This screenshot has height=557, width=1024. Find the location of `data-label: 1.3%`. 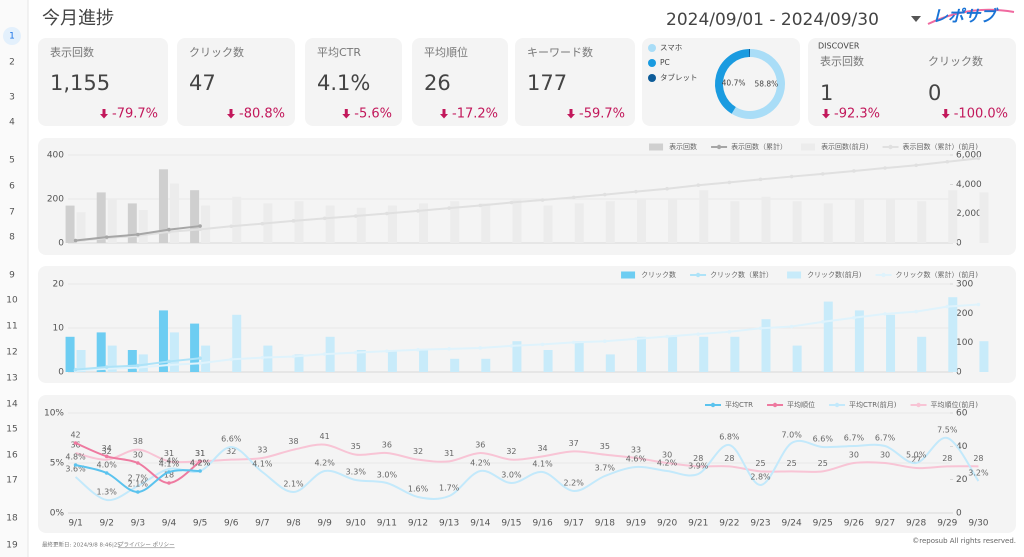

data-label: 1.3% is located at coordinates (107, 492).